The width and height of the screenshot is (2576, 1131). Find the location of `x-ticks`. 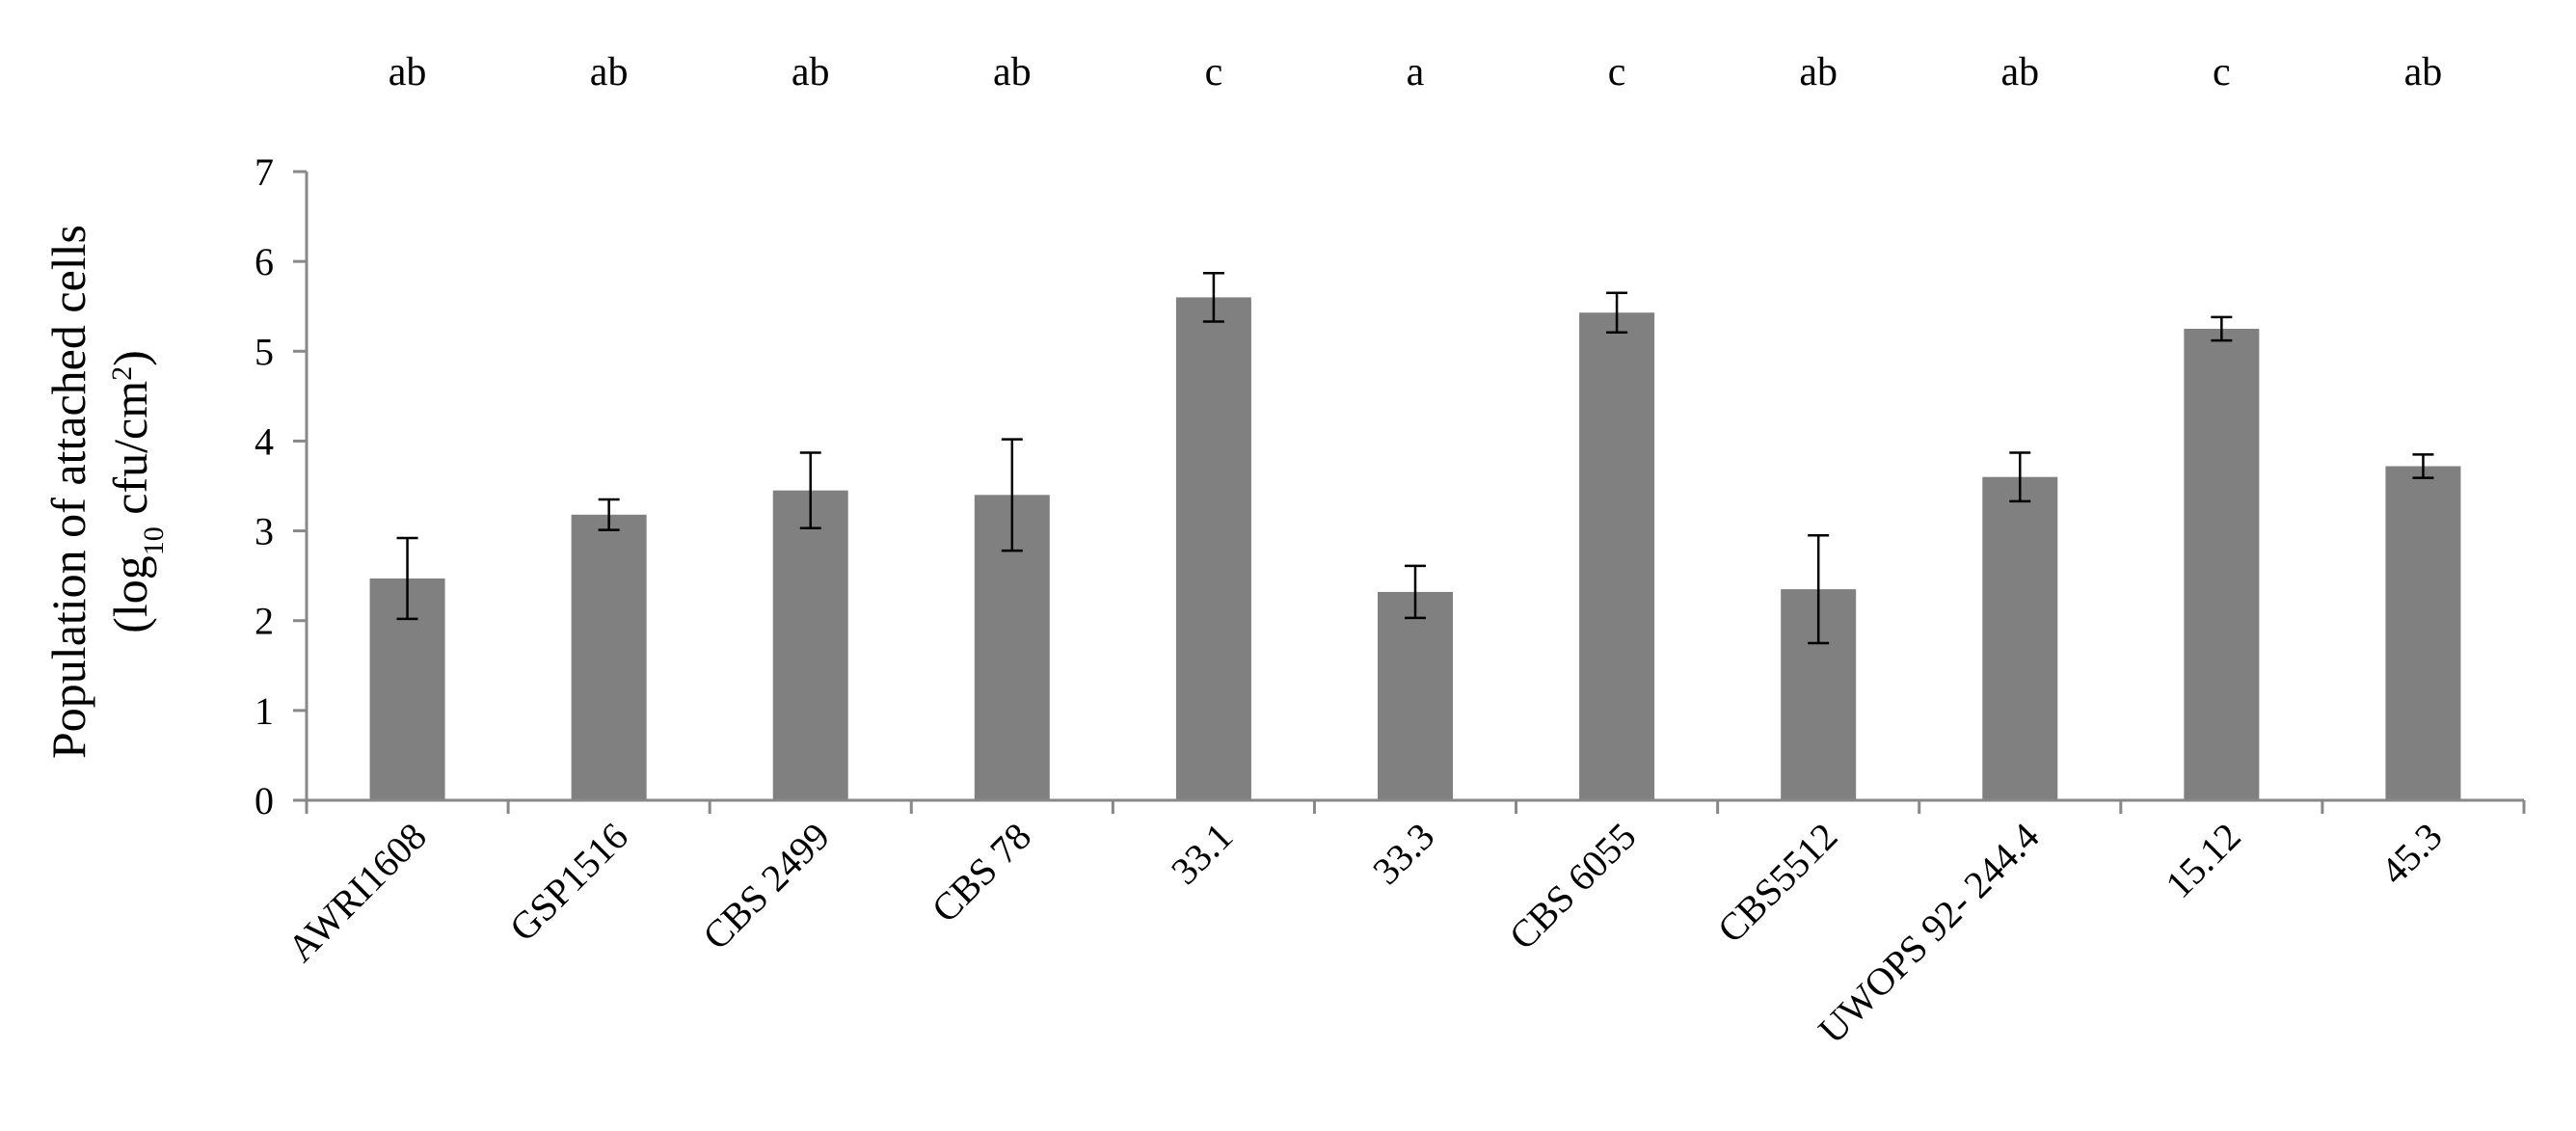

x-ticks is located at coordinates (1416, 807).